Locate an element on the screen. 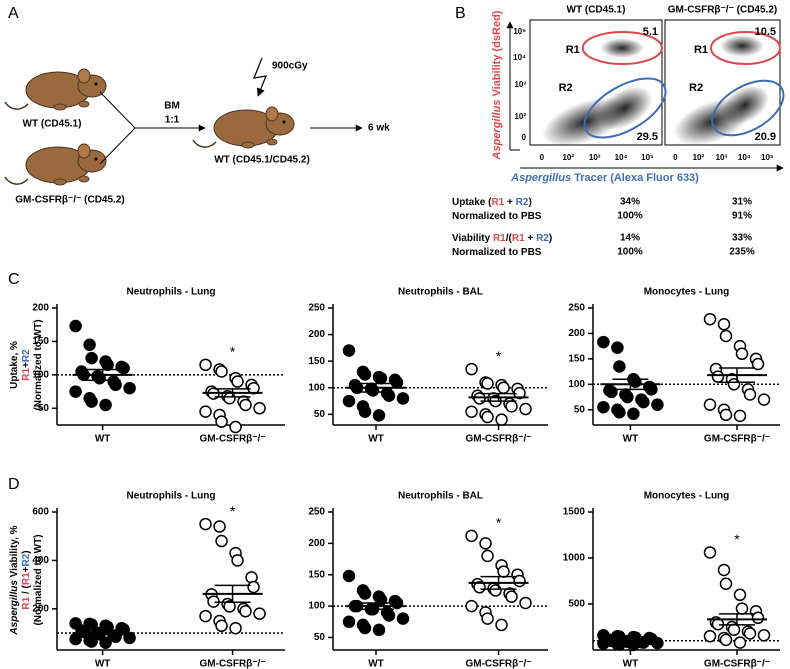 The height and width of the screenshot is (669, 790). table-cell: 100% is located at coordinates (630, 216).